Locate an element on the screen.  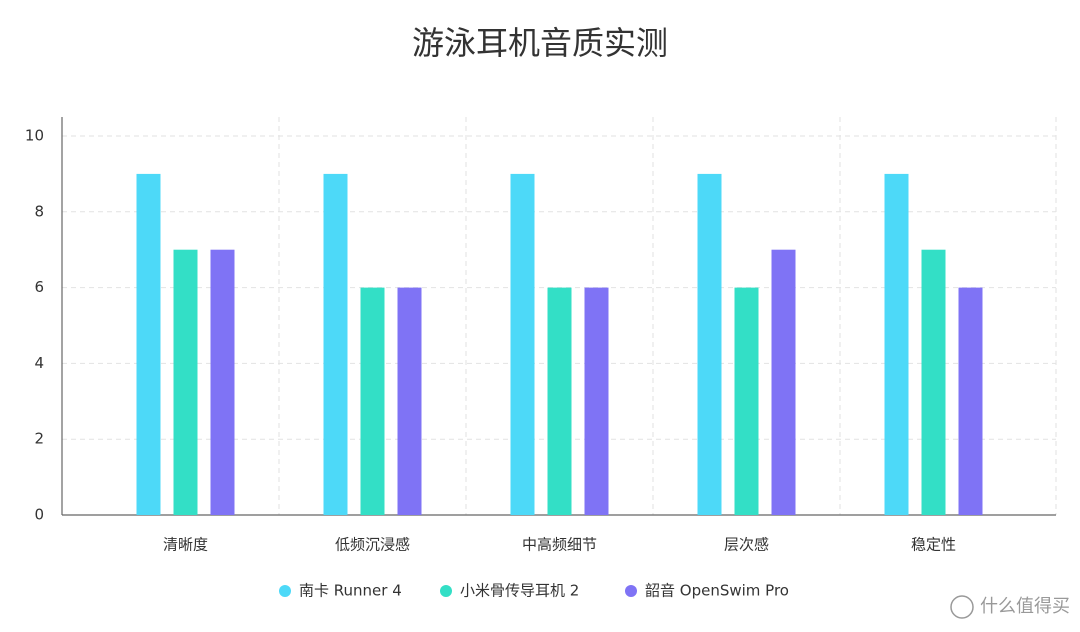
x-tick-label: 稳定性 is located at coordinates (933, 545).